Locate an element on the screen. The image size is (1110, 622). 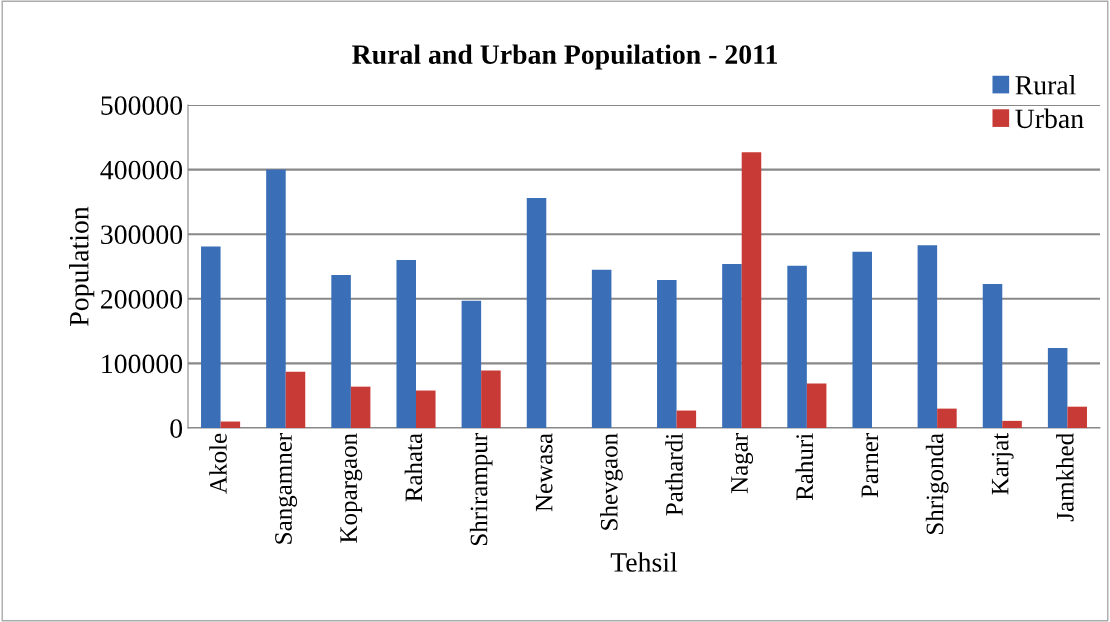
legend-label: Rural is located at coordinates (1045, 85).